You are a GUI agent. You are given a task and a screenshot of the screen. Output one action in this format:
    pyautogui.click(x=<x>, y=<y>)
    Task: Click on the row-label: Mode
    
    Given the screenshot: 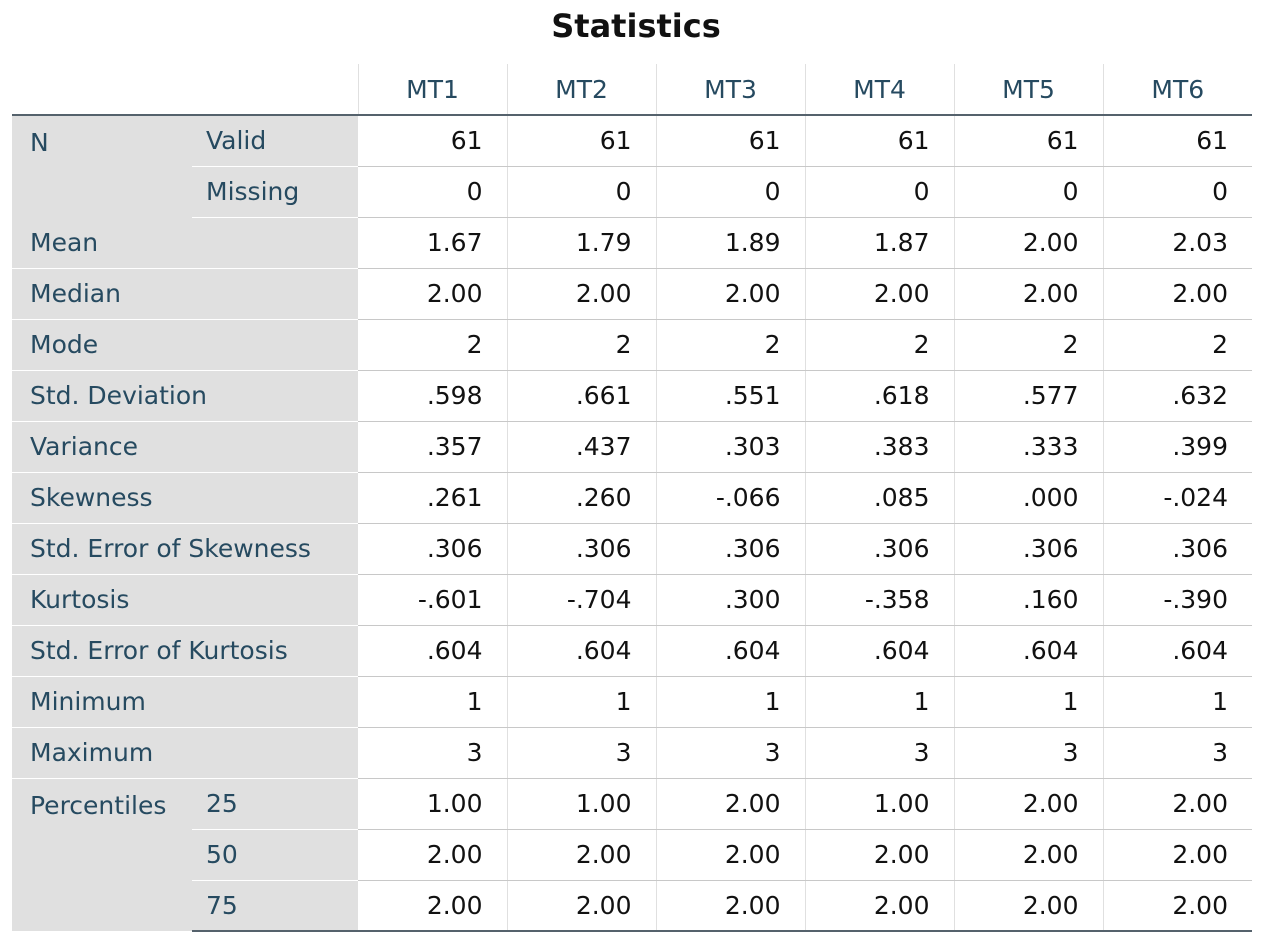 What is the action you would take?
    pyautogui.click(x=185, y=345)
    